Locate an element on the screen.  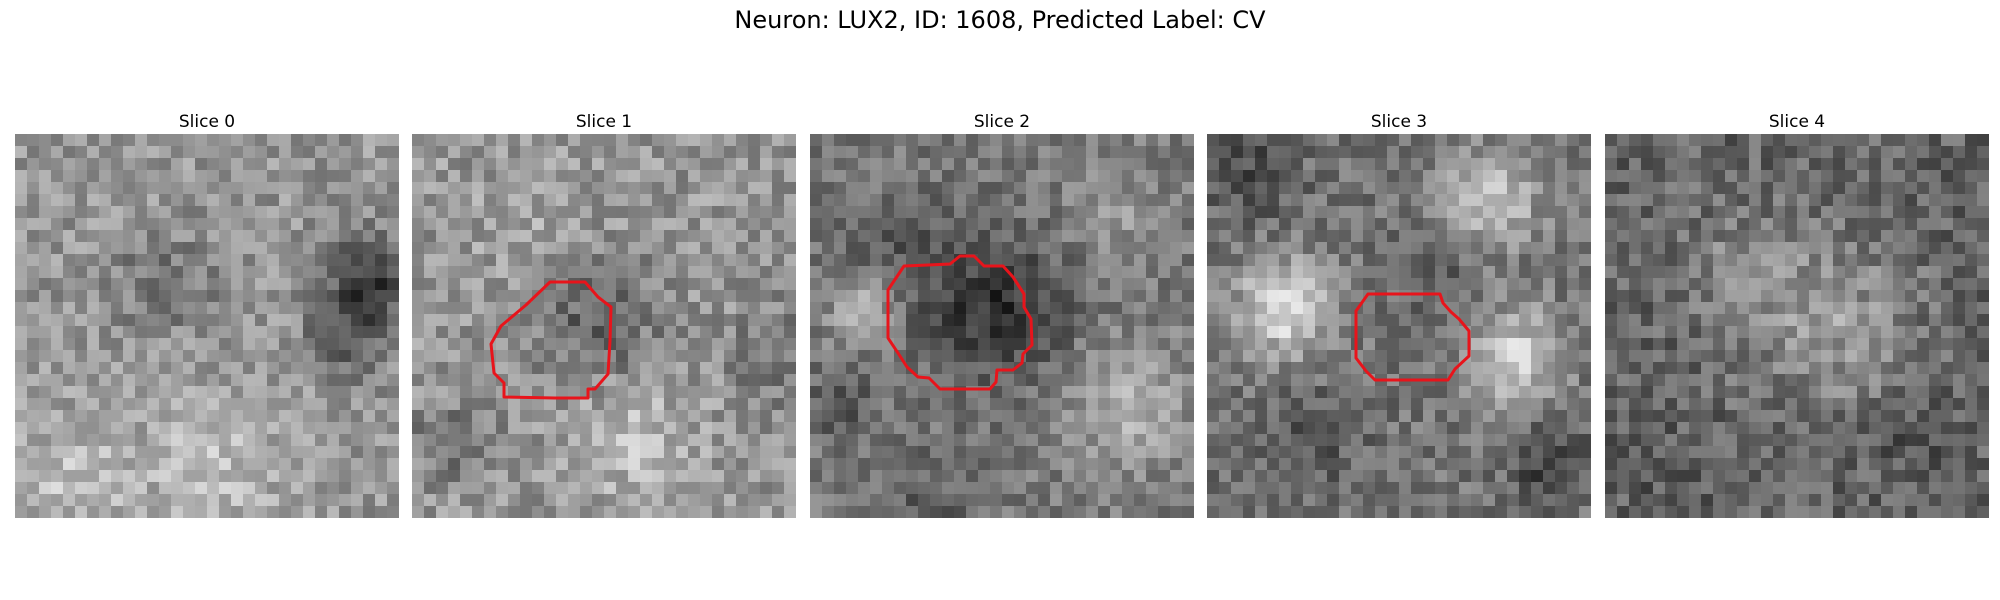
slice-title-4: Slice 4 is located at coordinates (1797, 122).